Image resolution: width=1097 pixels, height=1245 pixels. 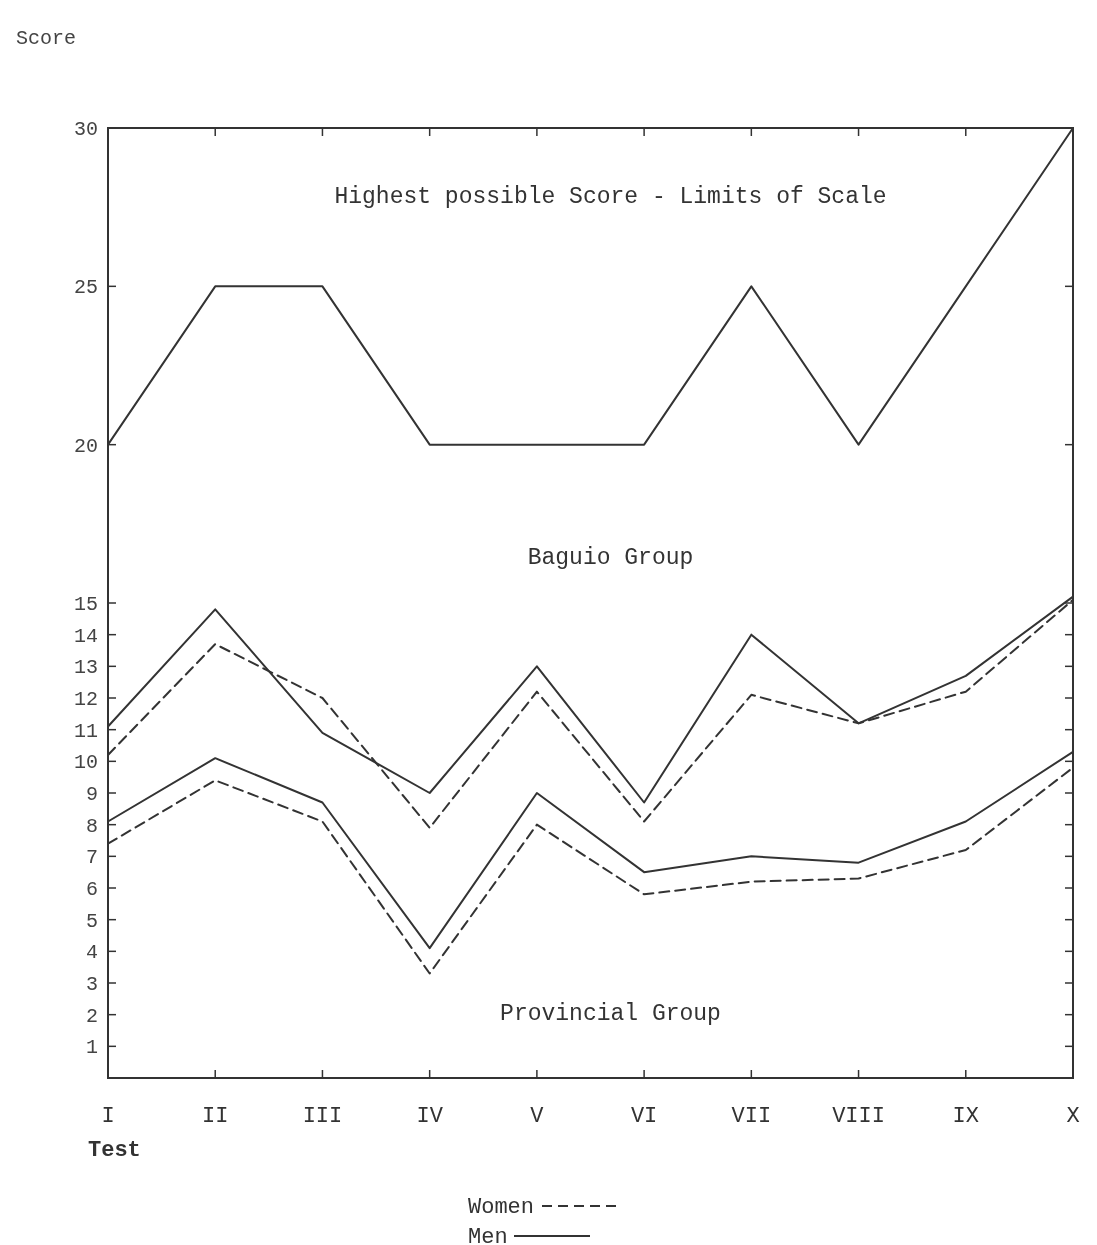 I want to click on x-tick-label: IX, so click(x=965, y=1116).